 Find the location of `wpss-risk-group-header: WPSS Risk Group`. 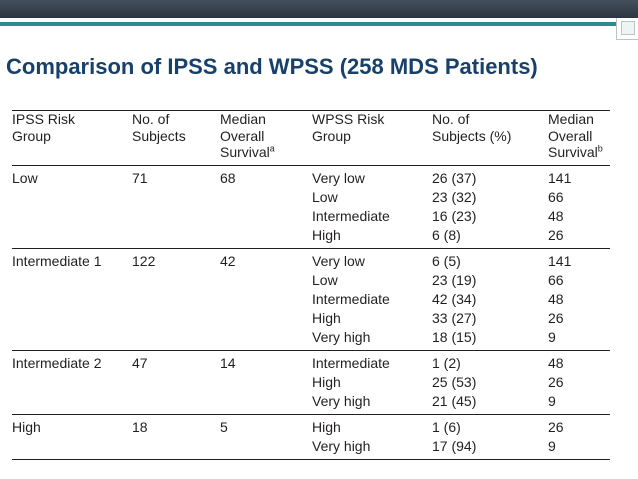

wpss-risk-group-header: WPSS Risk Group is located at coordinates (372, 138).